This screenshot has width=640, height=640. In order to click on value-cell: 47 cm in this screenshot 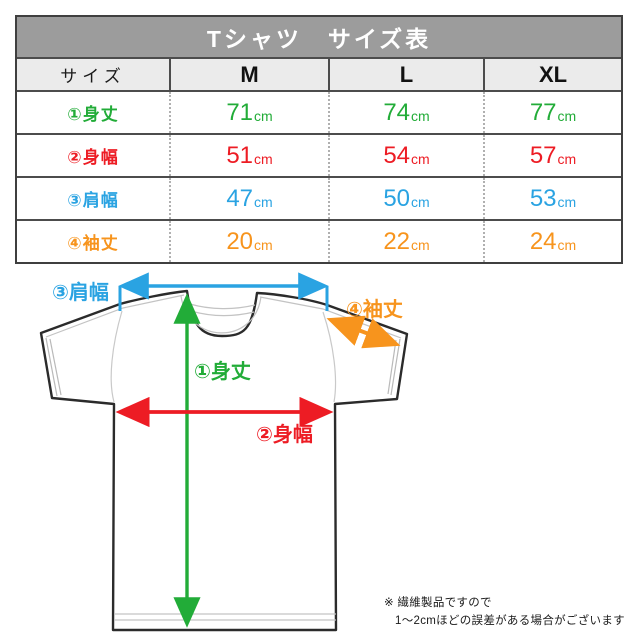, I will do `click(248, 198)`.